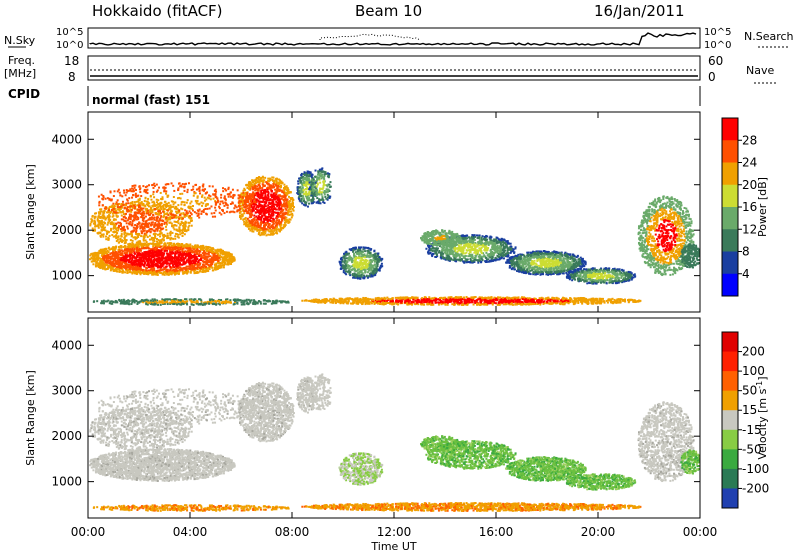  Describe the element at coordinates (66, 185) in the screenshot. I see `power-ytick-label: 3000` at that location.